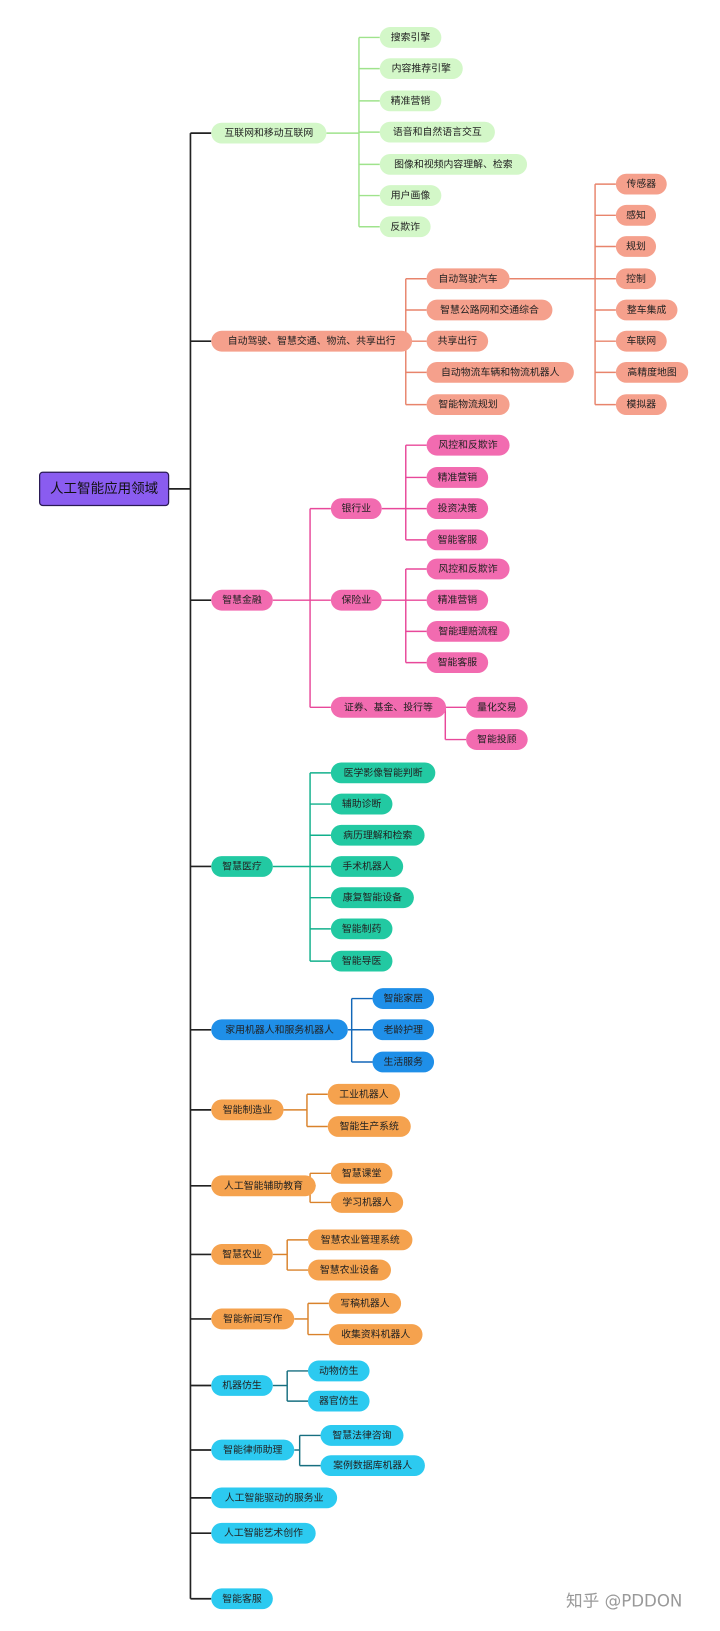 The width and height of the screenshot is (720, 1631). I want to click on node-label: 家用机器人和服务机器人, so click(279, 1029).